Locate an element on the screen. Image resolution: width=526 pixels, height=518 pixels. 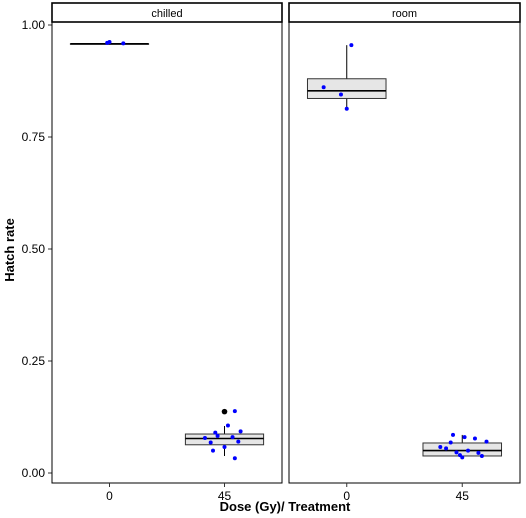
y-tick-label-2: 0.50 is located at coordinates (34, 249).